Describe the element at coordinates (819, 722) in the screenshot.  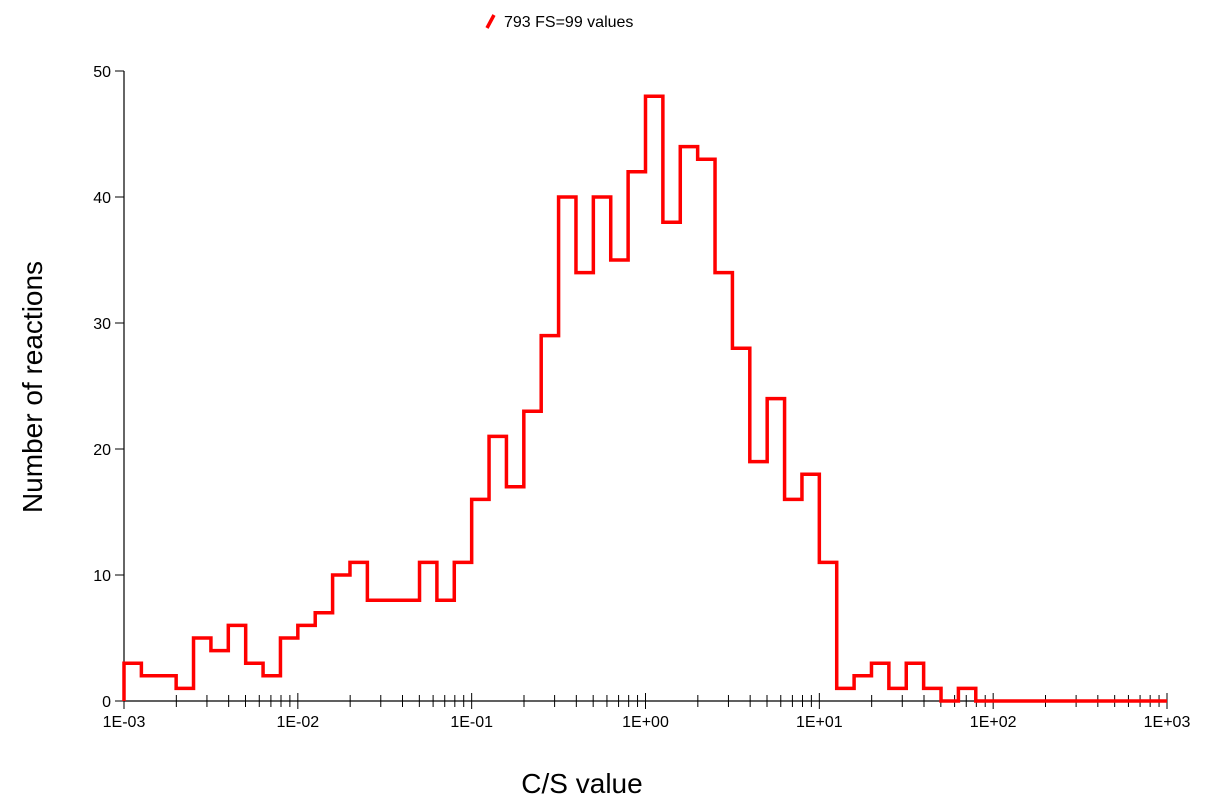
I see `x-tick-label: 1E+01` at that location.